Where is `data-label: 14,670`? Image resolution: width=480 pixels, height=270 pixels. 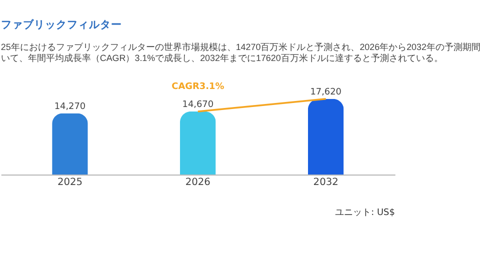
data-label: 14,670 is located at coordinates (198, 105).